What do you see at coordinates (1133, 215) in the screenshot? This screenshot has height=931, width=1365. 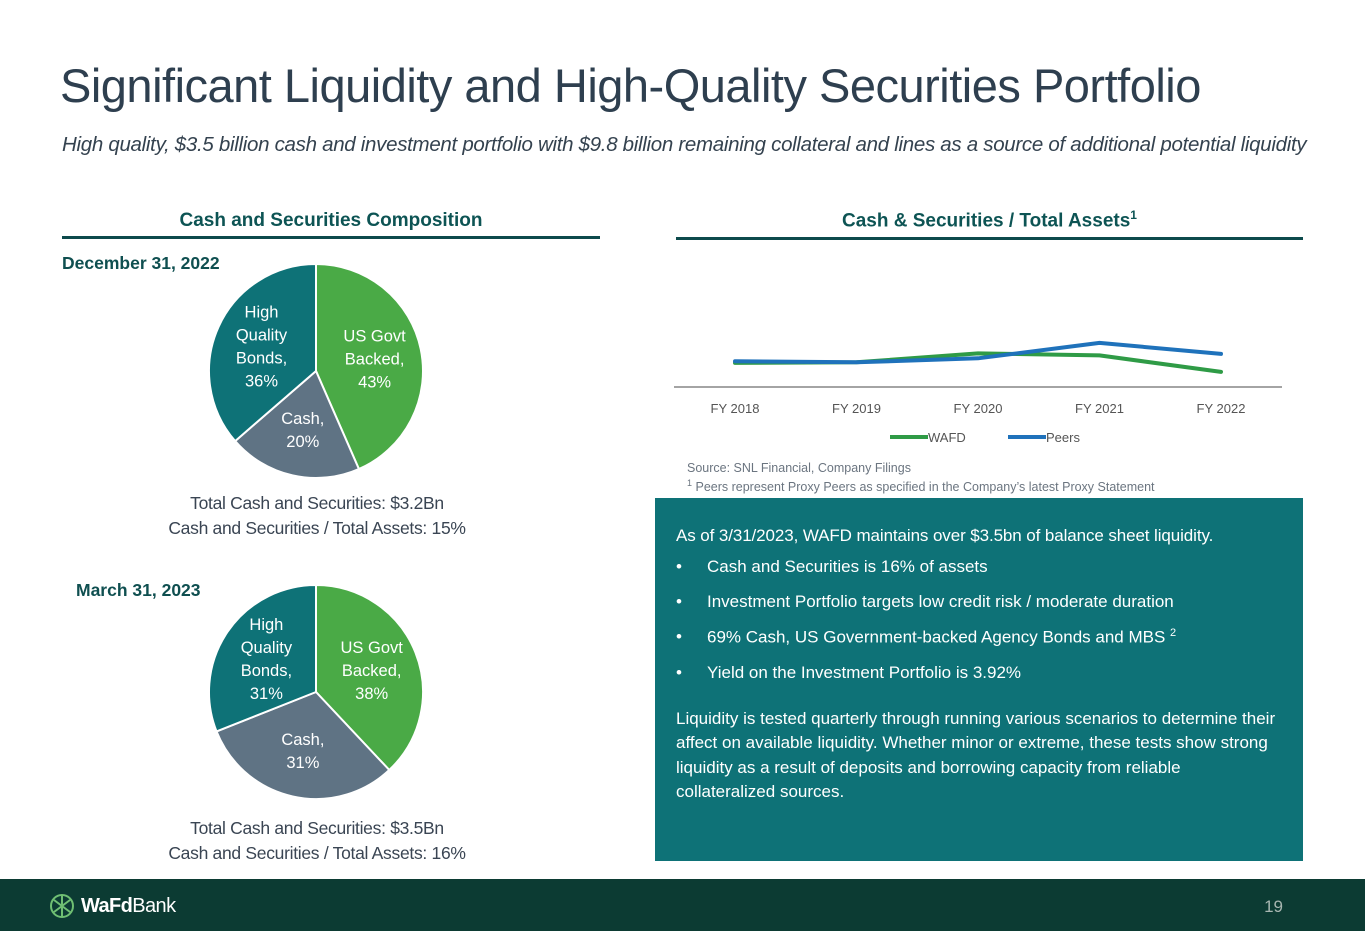 I see `ratio-header-footnote: 1` at bounding box center [1133, 215].